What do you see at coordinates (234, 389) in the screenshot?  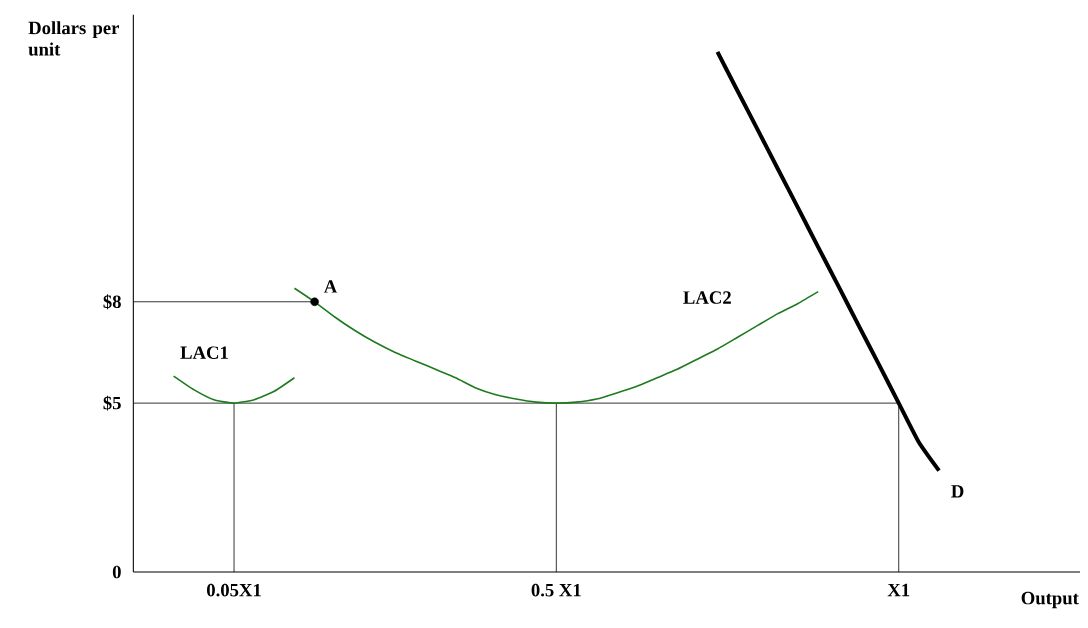 I see `line-series` at bounding box center [234, 389].